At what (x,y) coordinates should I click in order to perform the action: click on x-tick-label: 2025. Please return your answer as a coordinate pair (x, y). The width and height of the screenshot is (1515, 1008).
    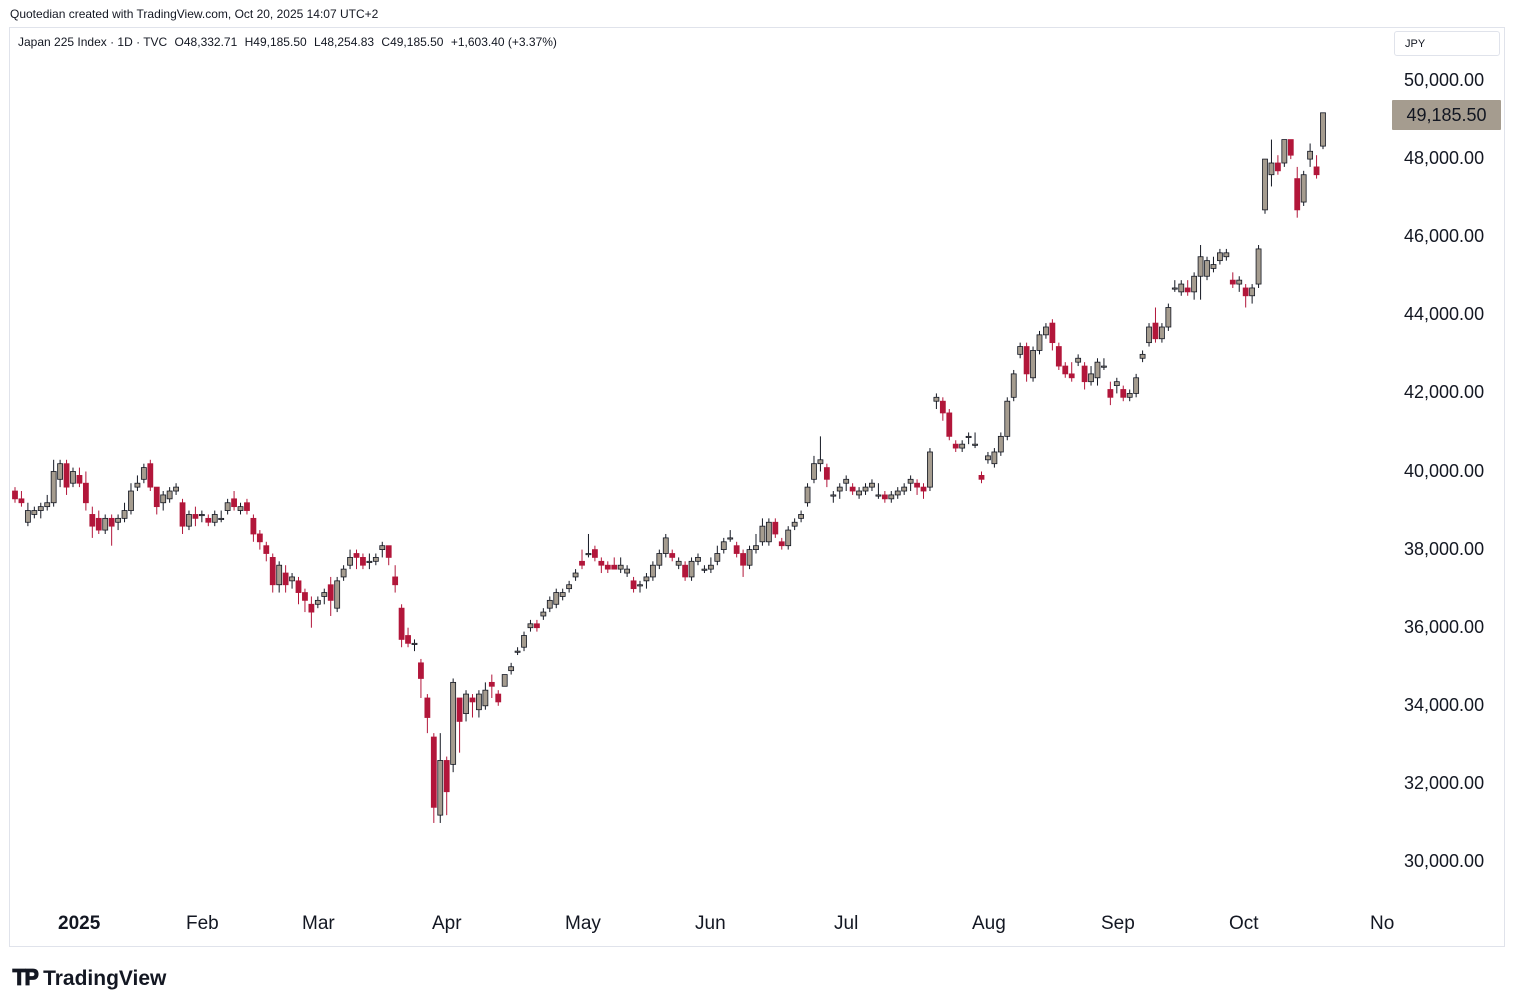
    Looking at the image, I should click on (79, 923).